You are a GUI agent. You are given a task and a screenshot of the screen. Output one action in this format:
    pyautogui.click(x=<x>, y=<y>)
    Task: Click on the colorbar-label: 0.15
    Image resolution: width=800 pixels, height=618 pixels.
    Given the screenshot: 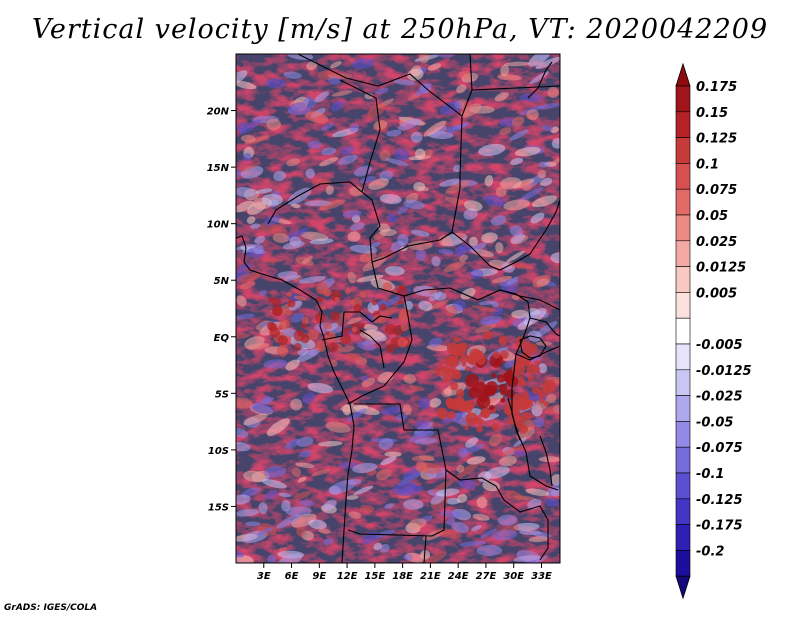 What is the action you would take?
    pyautogui.click(x=712, y=113)
    